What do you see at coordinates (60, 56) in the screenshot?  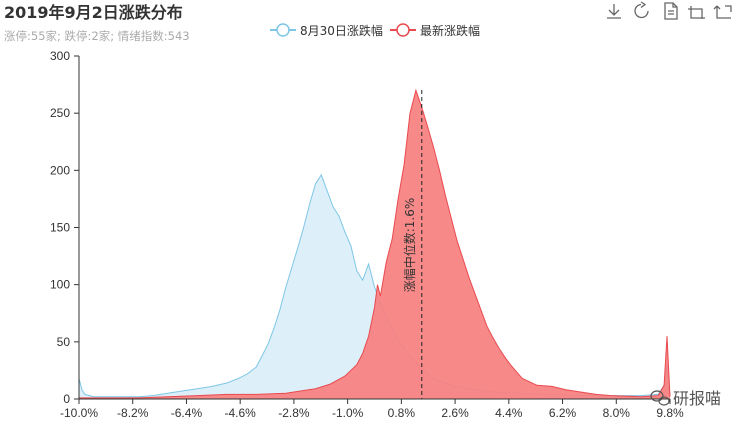 I see `y-tick-label: 300` at bounding box center [60, 56].